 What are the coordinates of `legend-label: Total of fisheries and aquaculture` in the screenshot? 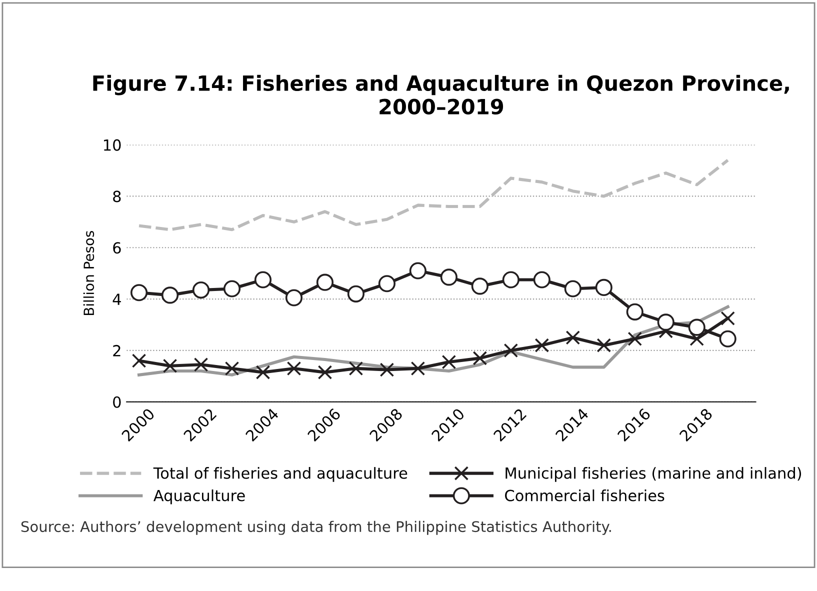 It's located at (280, 474).